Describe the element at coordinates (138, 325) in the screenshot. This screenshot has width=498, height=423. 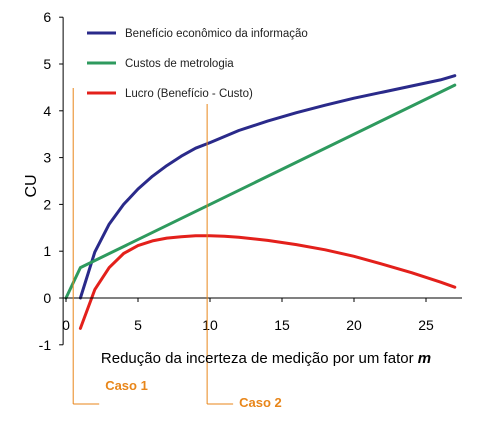
I see `x-tick-label: 5` at that location.